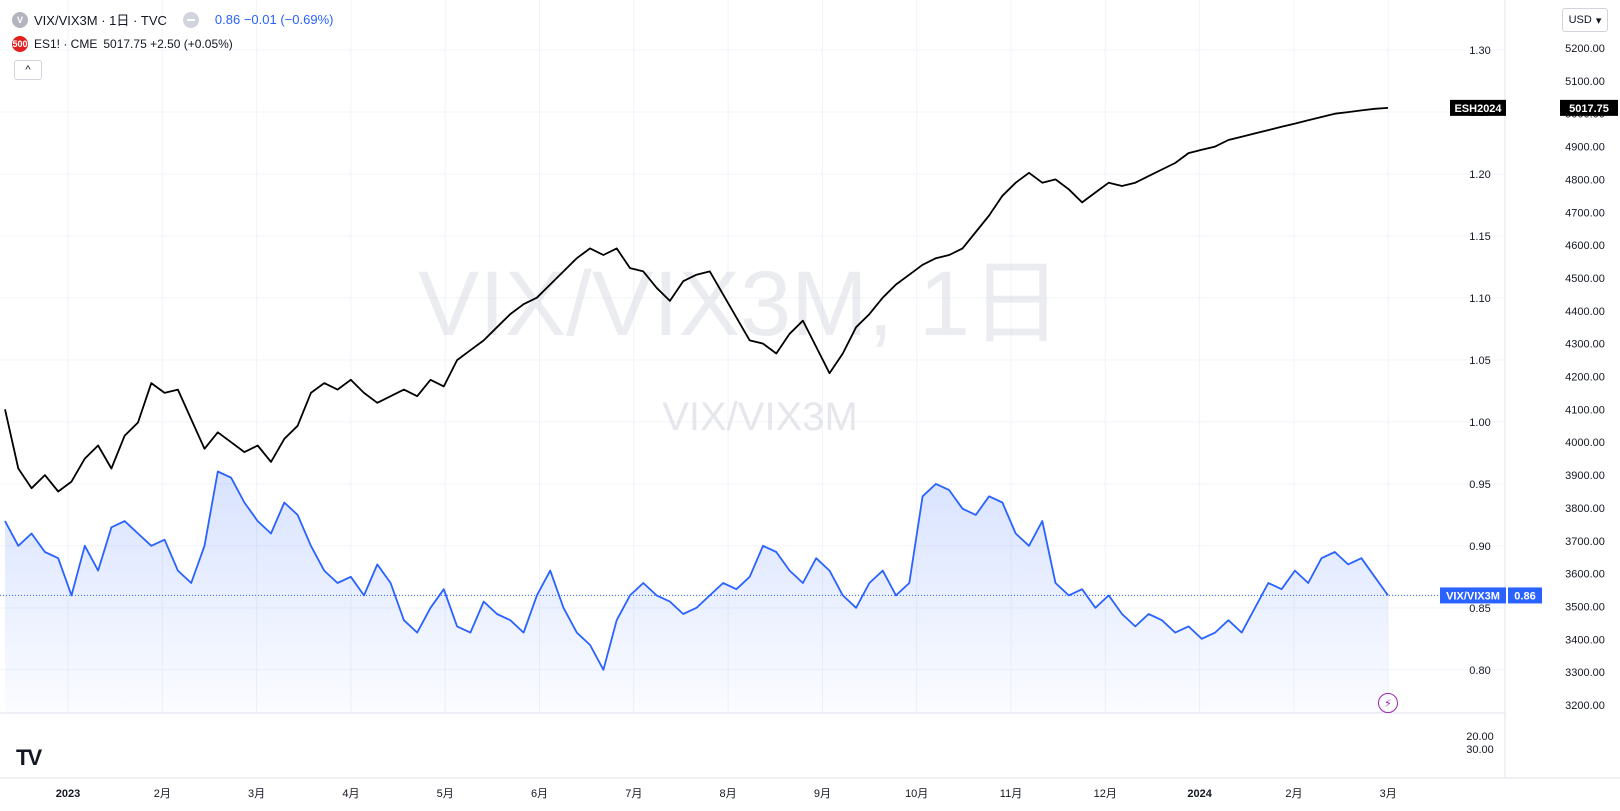 This screenshot has width=1620, height=811. I want to click on ratio-tick-label: 0.85, so click(1479, 609).